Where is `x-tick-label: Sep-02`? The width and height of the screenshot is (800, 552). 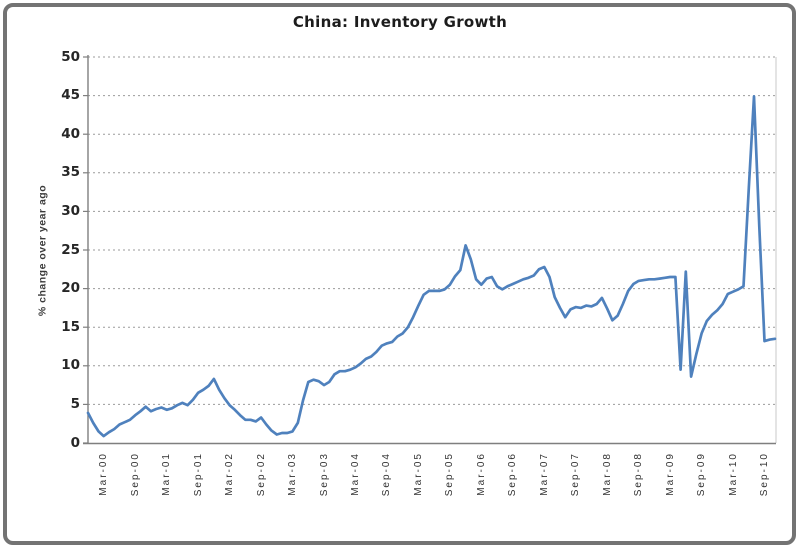 x-tick-label: Sep-02 is located at coordinates (261, 474).